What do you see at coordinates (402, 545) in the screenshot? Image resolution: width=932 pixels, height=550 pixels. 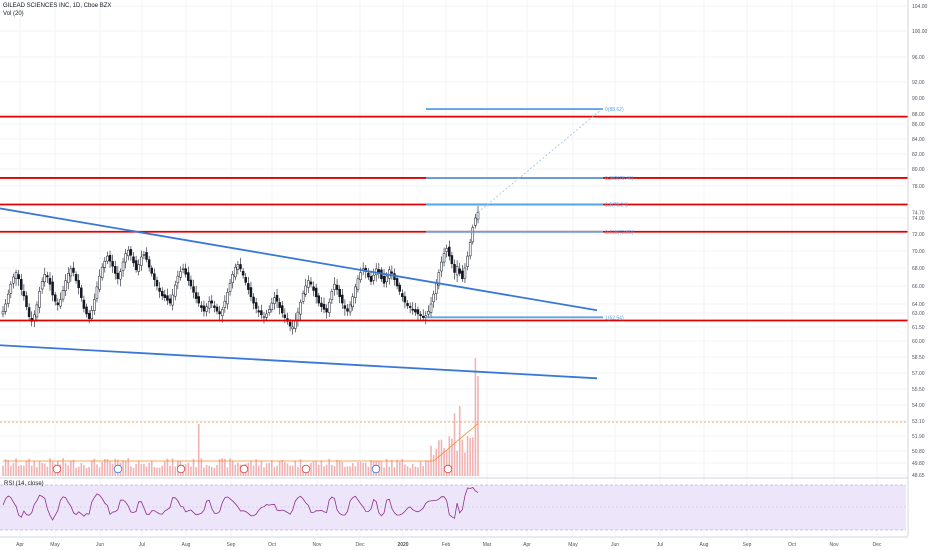 I see `time-tick-label-9: 2020` at bounding box center [402, 545].